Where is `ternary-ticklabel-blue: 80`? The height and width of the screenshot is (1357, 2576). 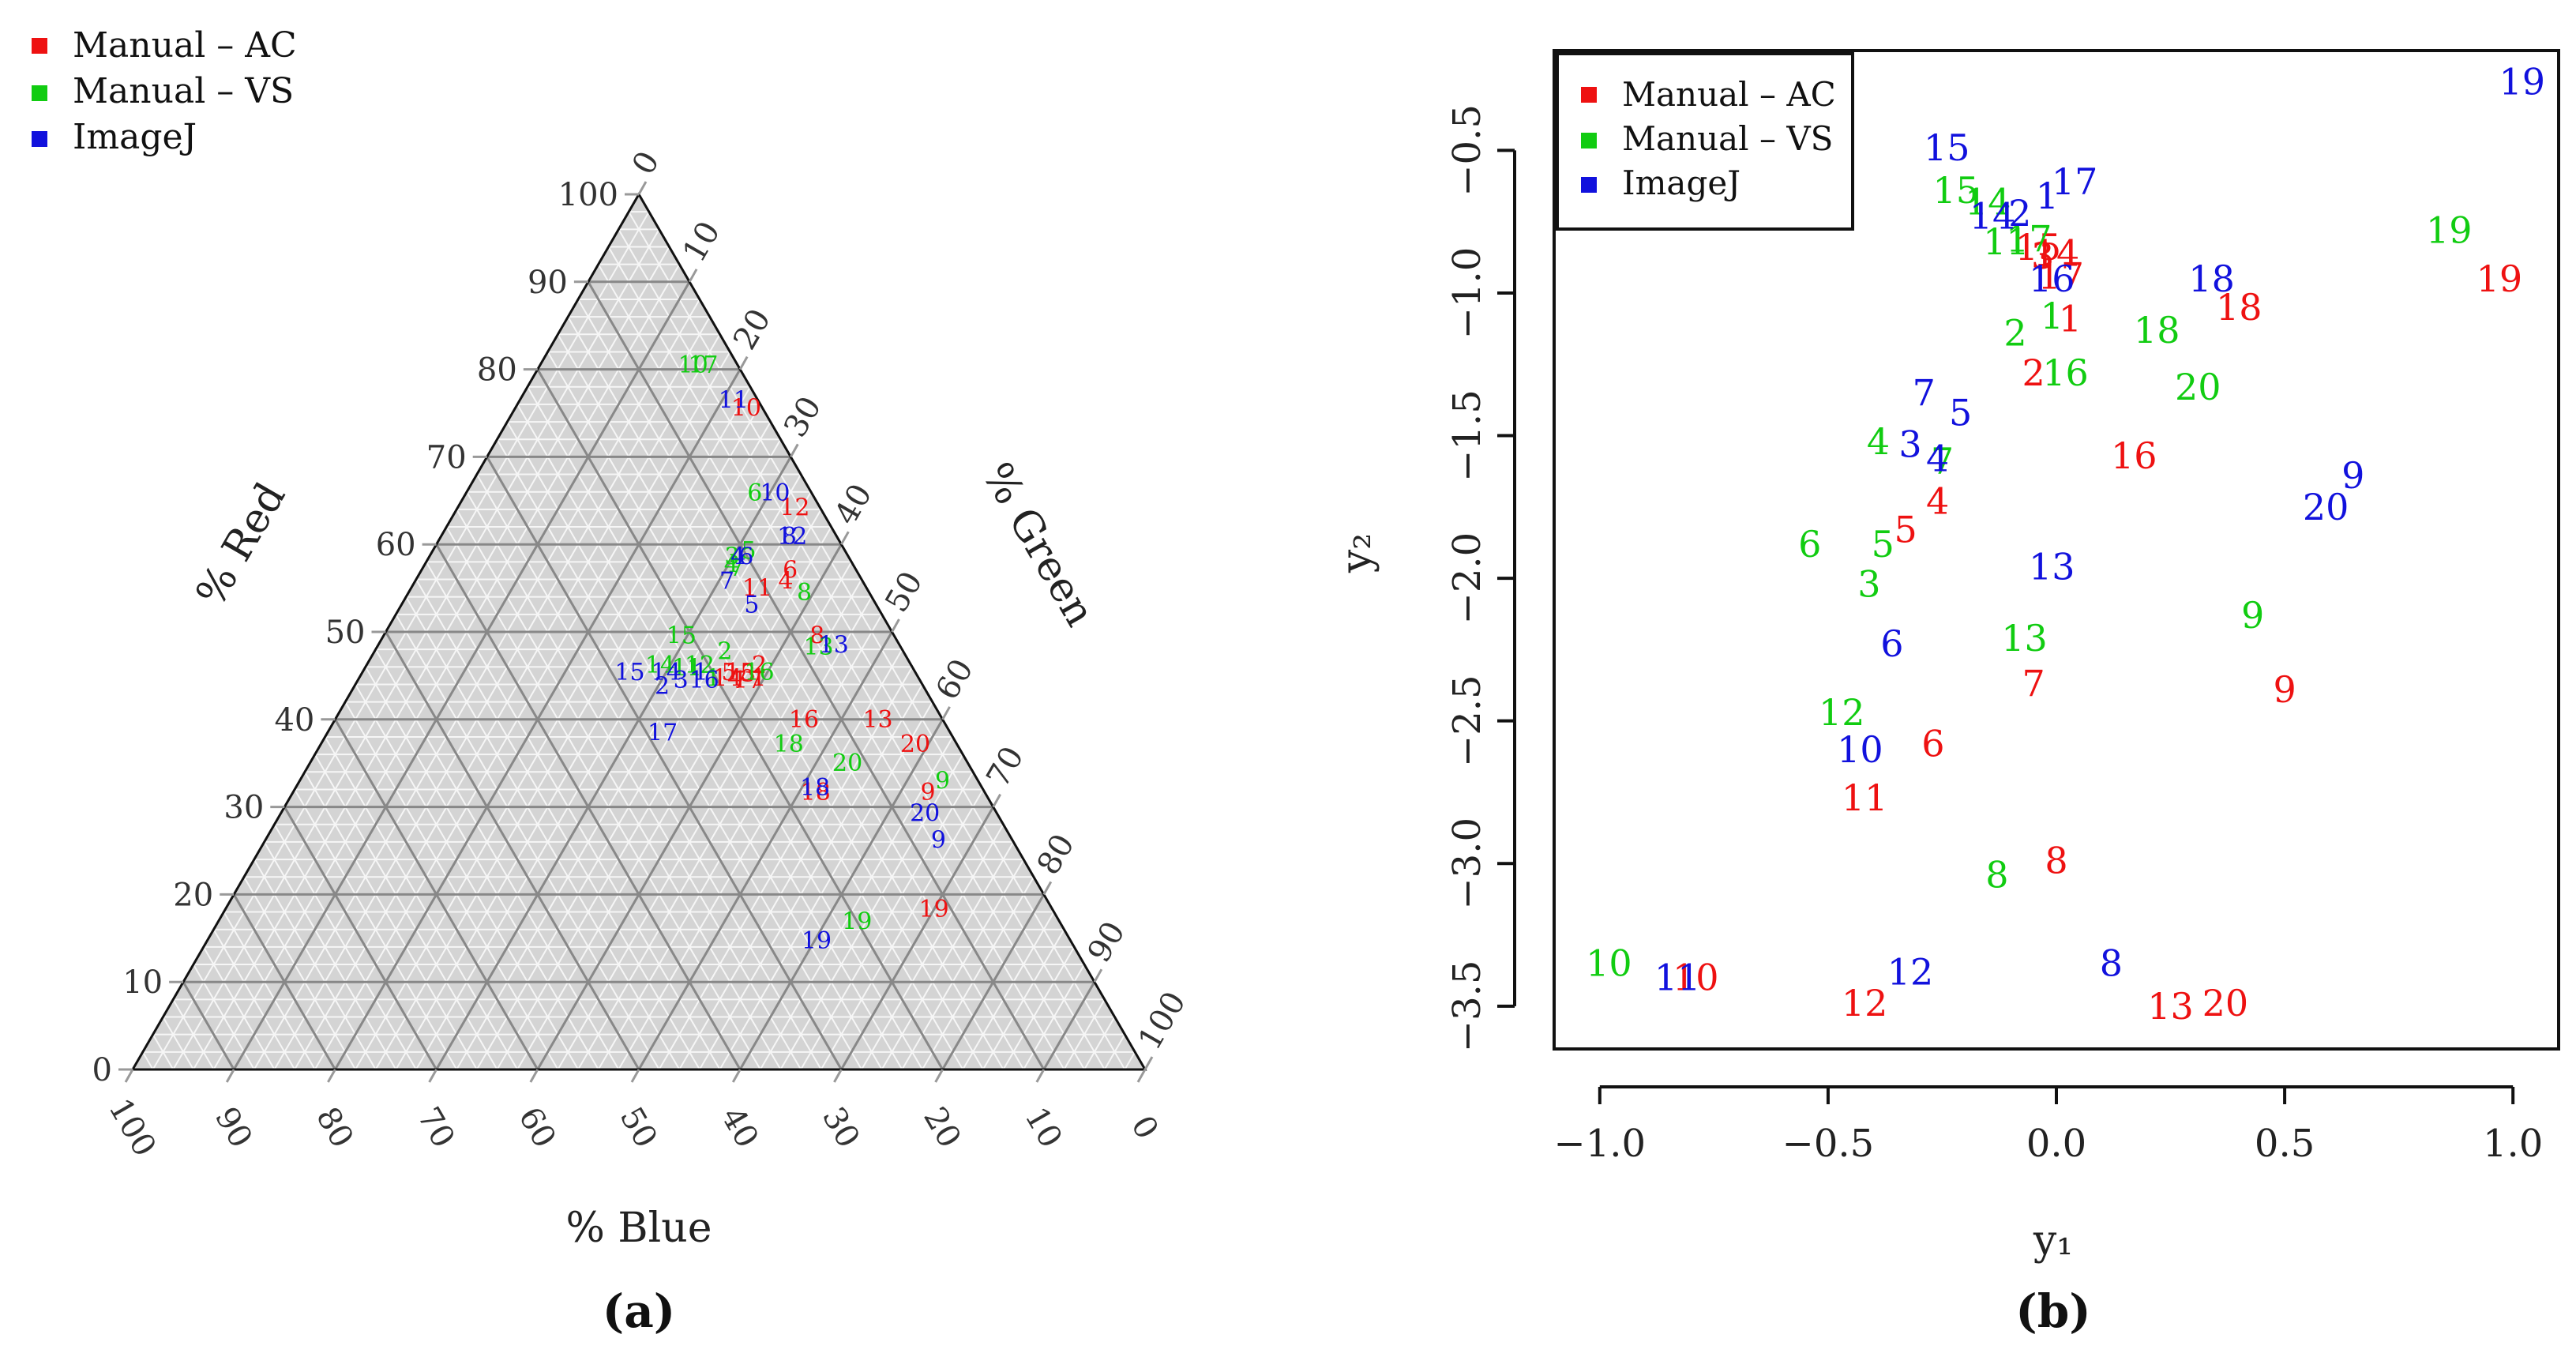
ternary-ticklabel-blue: 80 is located at coordinates (334, 1127).